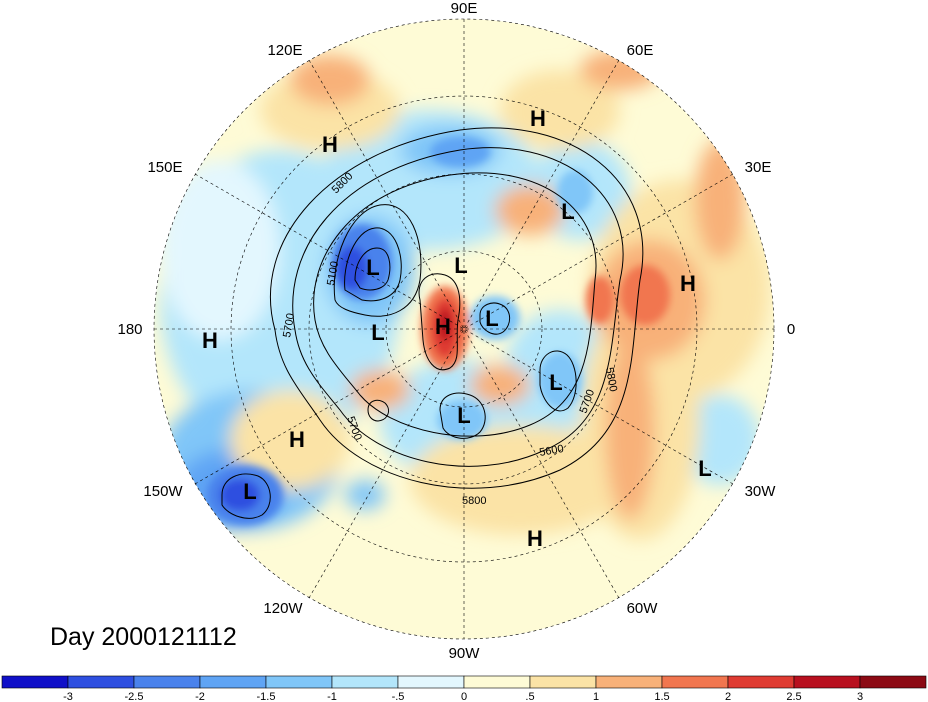 Image resolution: width=928 pixels, height=702 pixels. Describe the element at coordinates (728, 696) in the screenshot. I see `colorbar-tick-label: 2` at that location.